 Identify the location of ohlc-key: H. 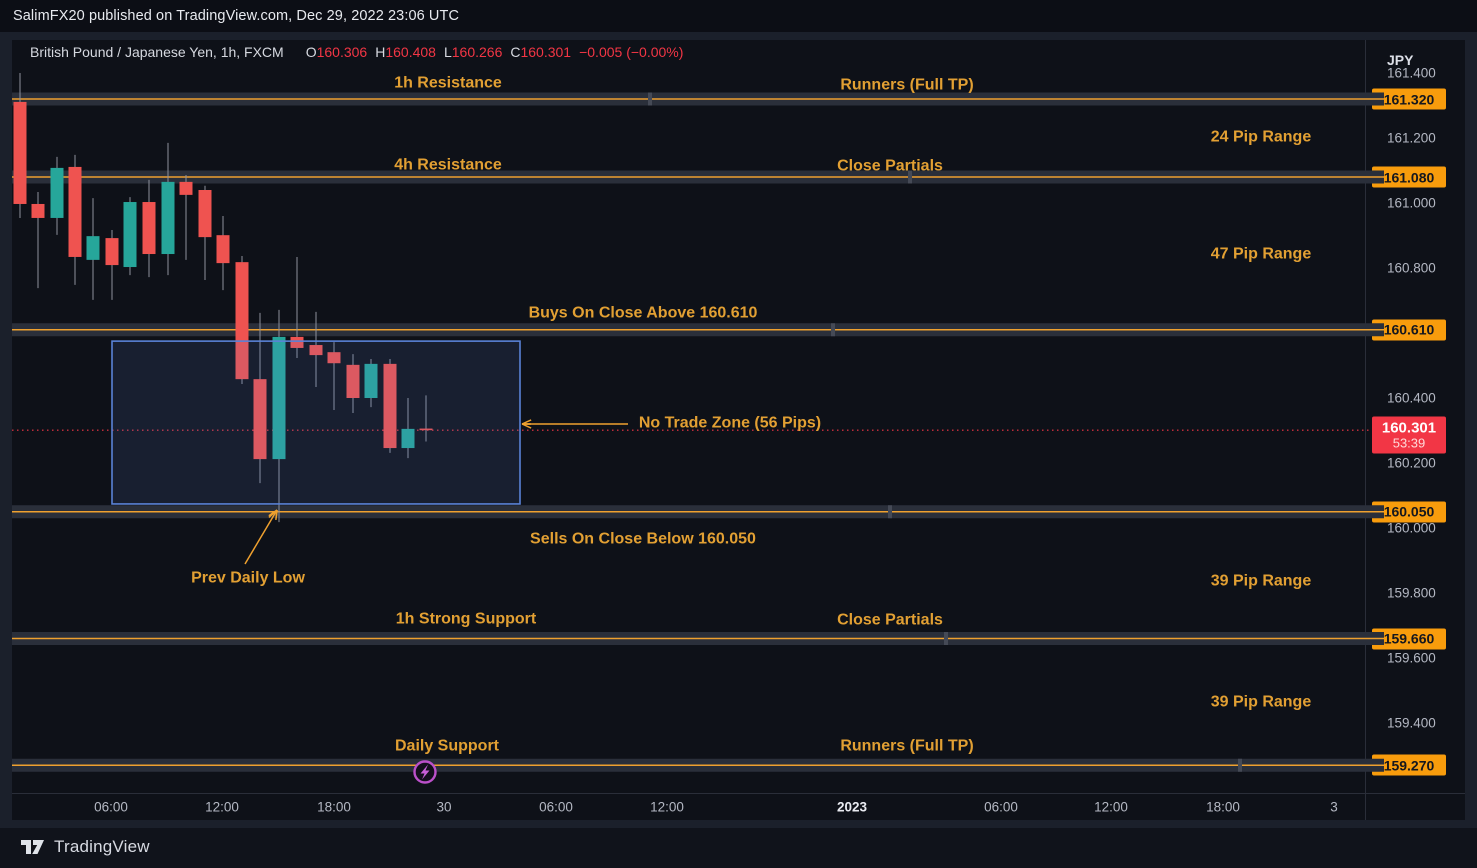
(380, 52).